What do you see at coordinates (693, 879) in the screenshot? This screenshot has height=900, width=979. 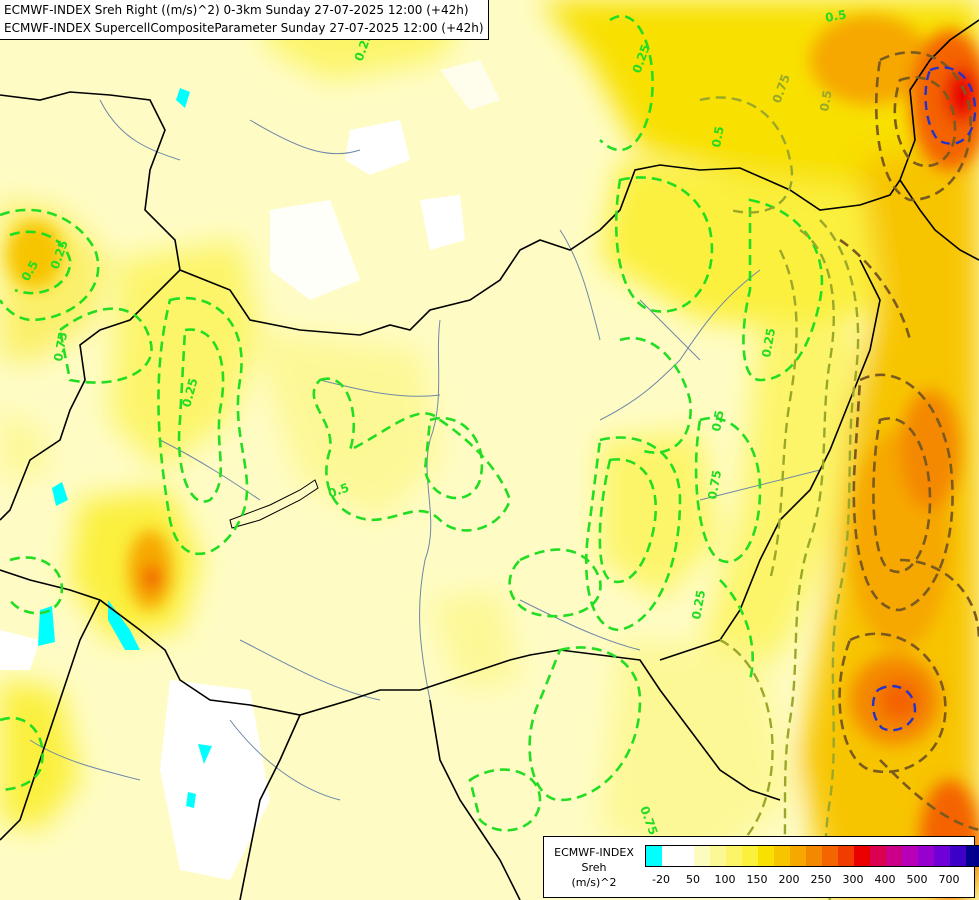 I see `legend-tick-label: 50` at bounding box center [693, 879].